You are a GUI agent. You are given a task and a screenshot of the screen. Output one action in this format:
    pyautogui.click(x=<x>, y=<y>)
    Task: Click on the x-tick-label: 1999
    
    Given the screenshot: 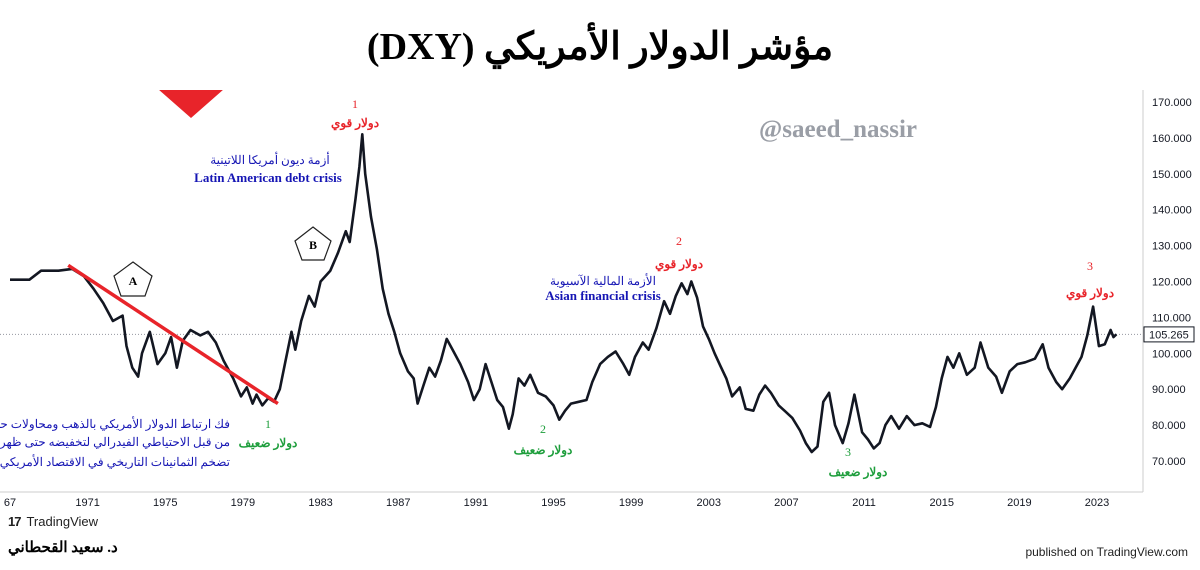 What is the action you would take?
    pyautogui.click(x=631, y=503)
    